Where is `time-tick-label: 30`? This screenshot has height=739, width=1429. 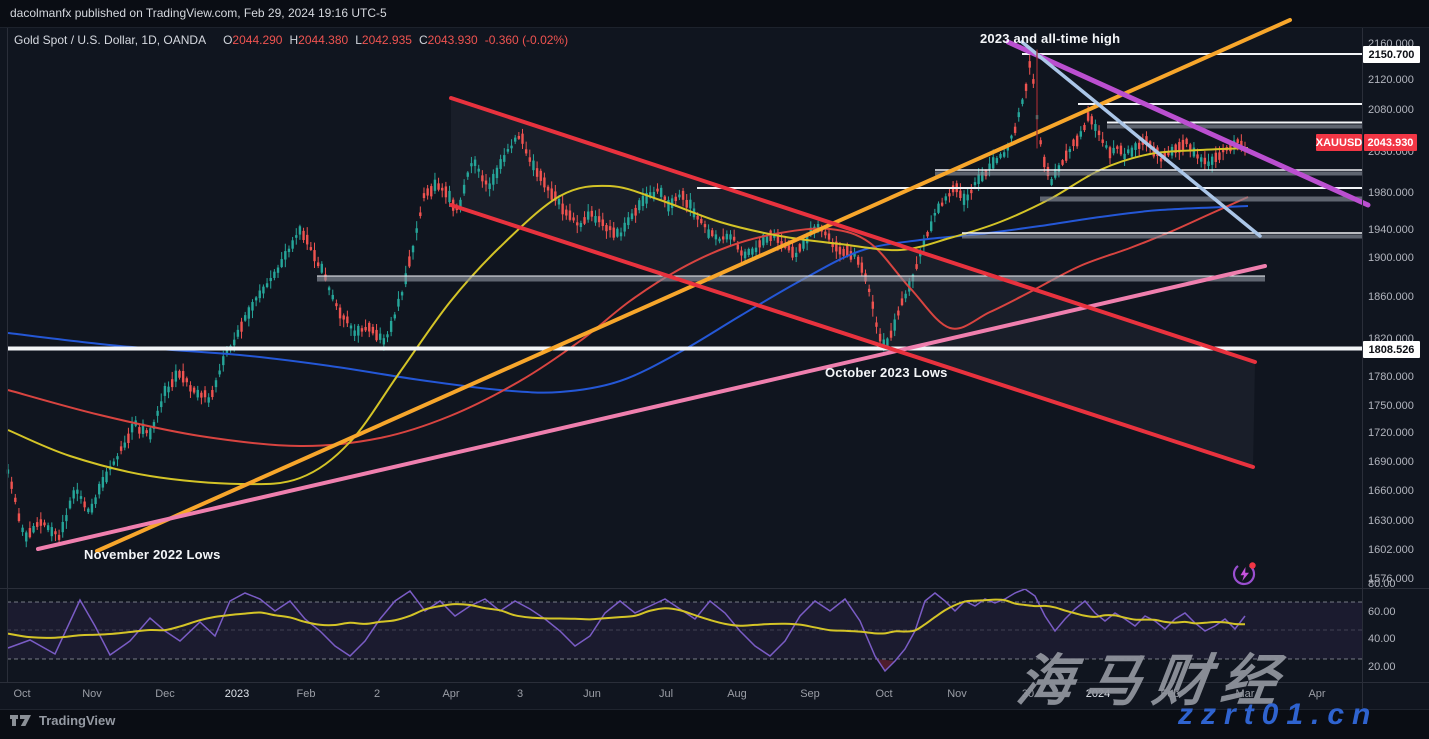 time-tick-label: 30 is located at coordinates (1028, 694).